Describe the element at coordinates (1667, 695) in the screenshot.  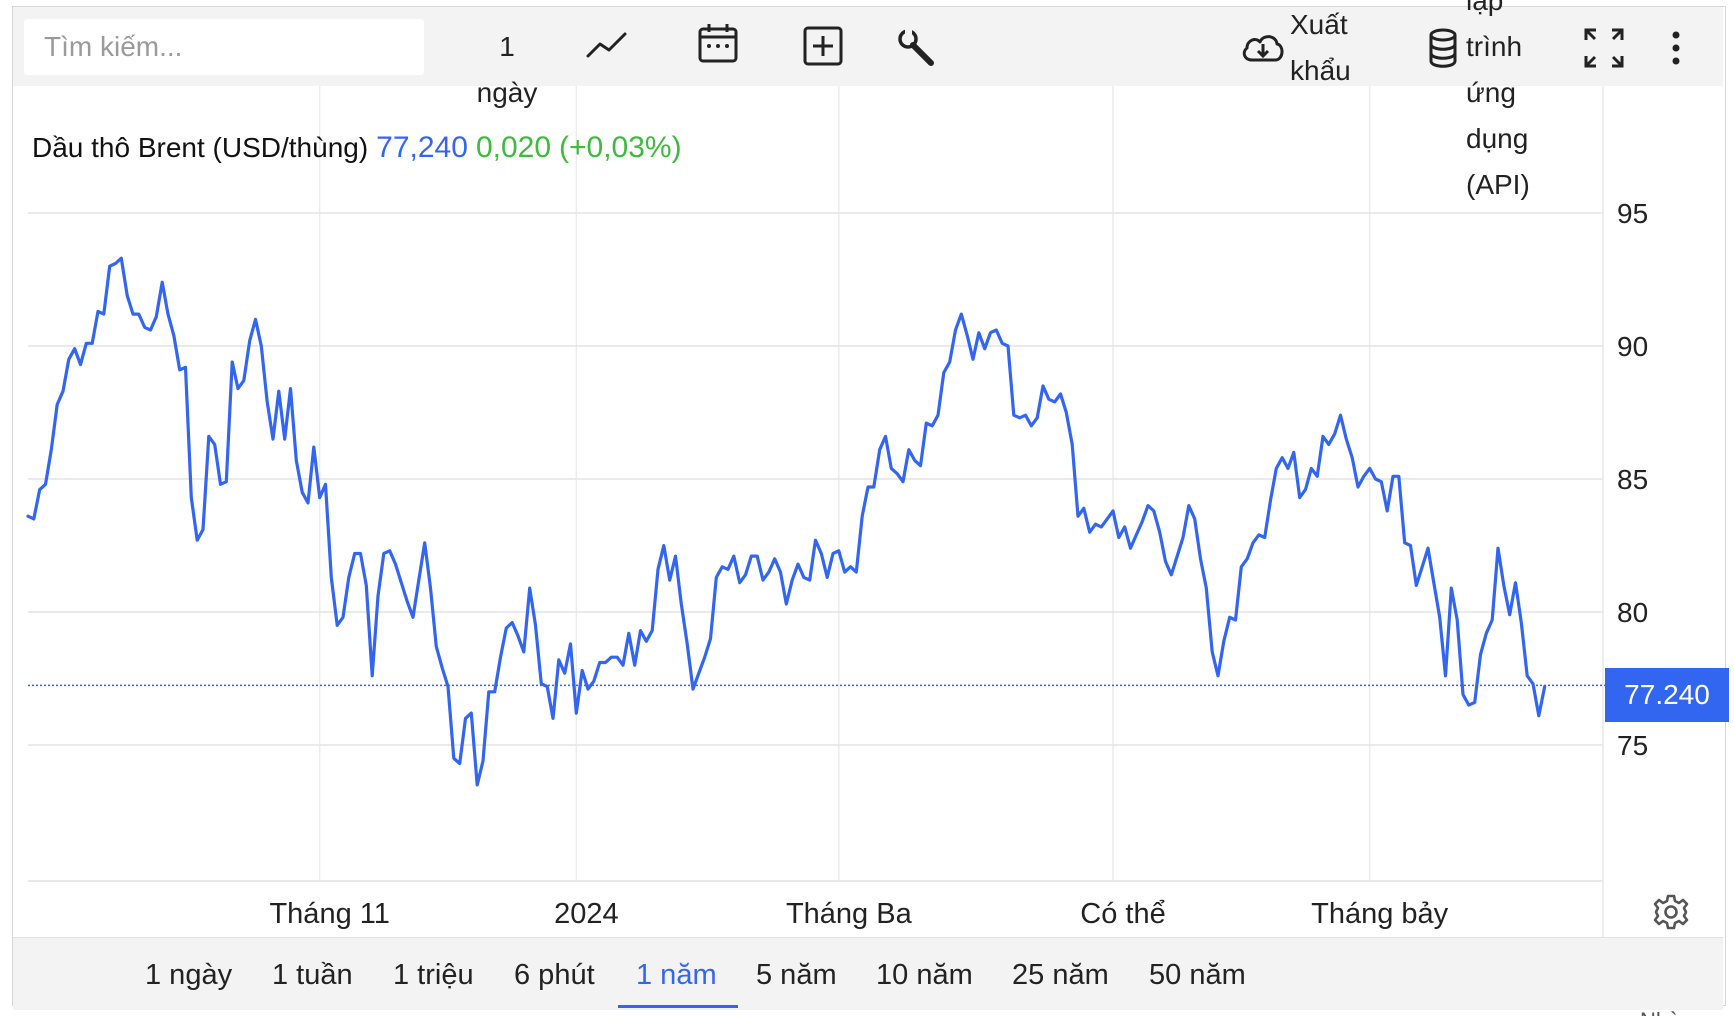
I see `last-price-badge: 77.240` at that location.